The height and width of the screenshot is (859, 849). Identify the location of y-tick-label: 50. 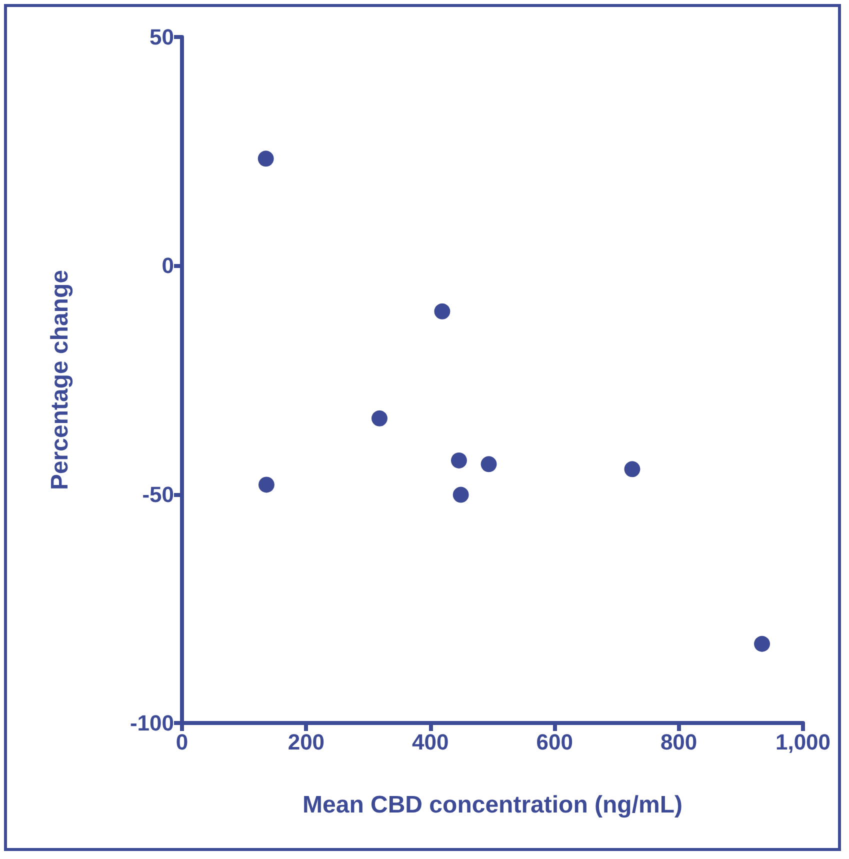
(162, 37).